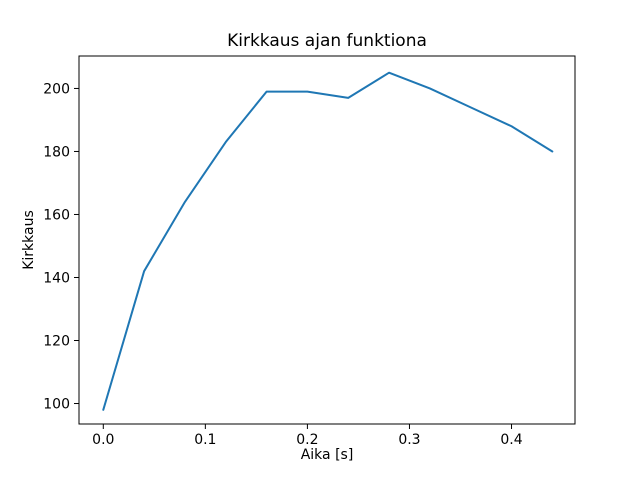 This screenshot has height=480, width=640. What do you see at coordinates (327, 455) in the screenshot?
I see `x-axis-label: Aika [s]` at bounding box center [327, 455].